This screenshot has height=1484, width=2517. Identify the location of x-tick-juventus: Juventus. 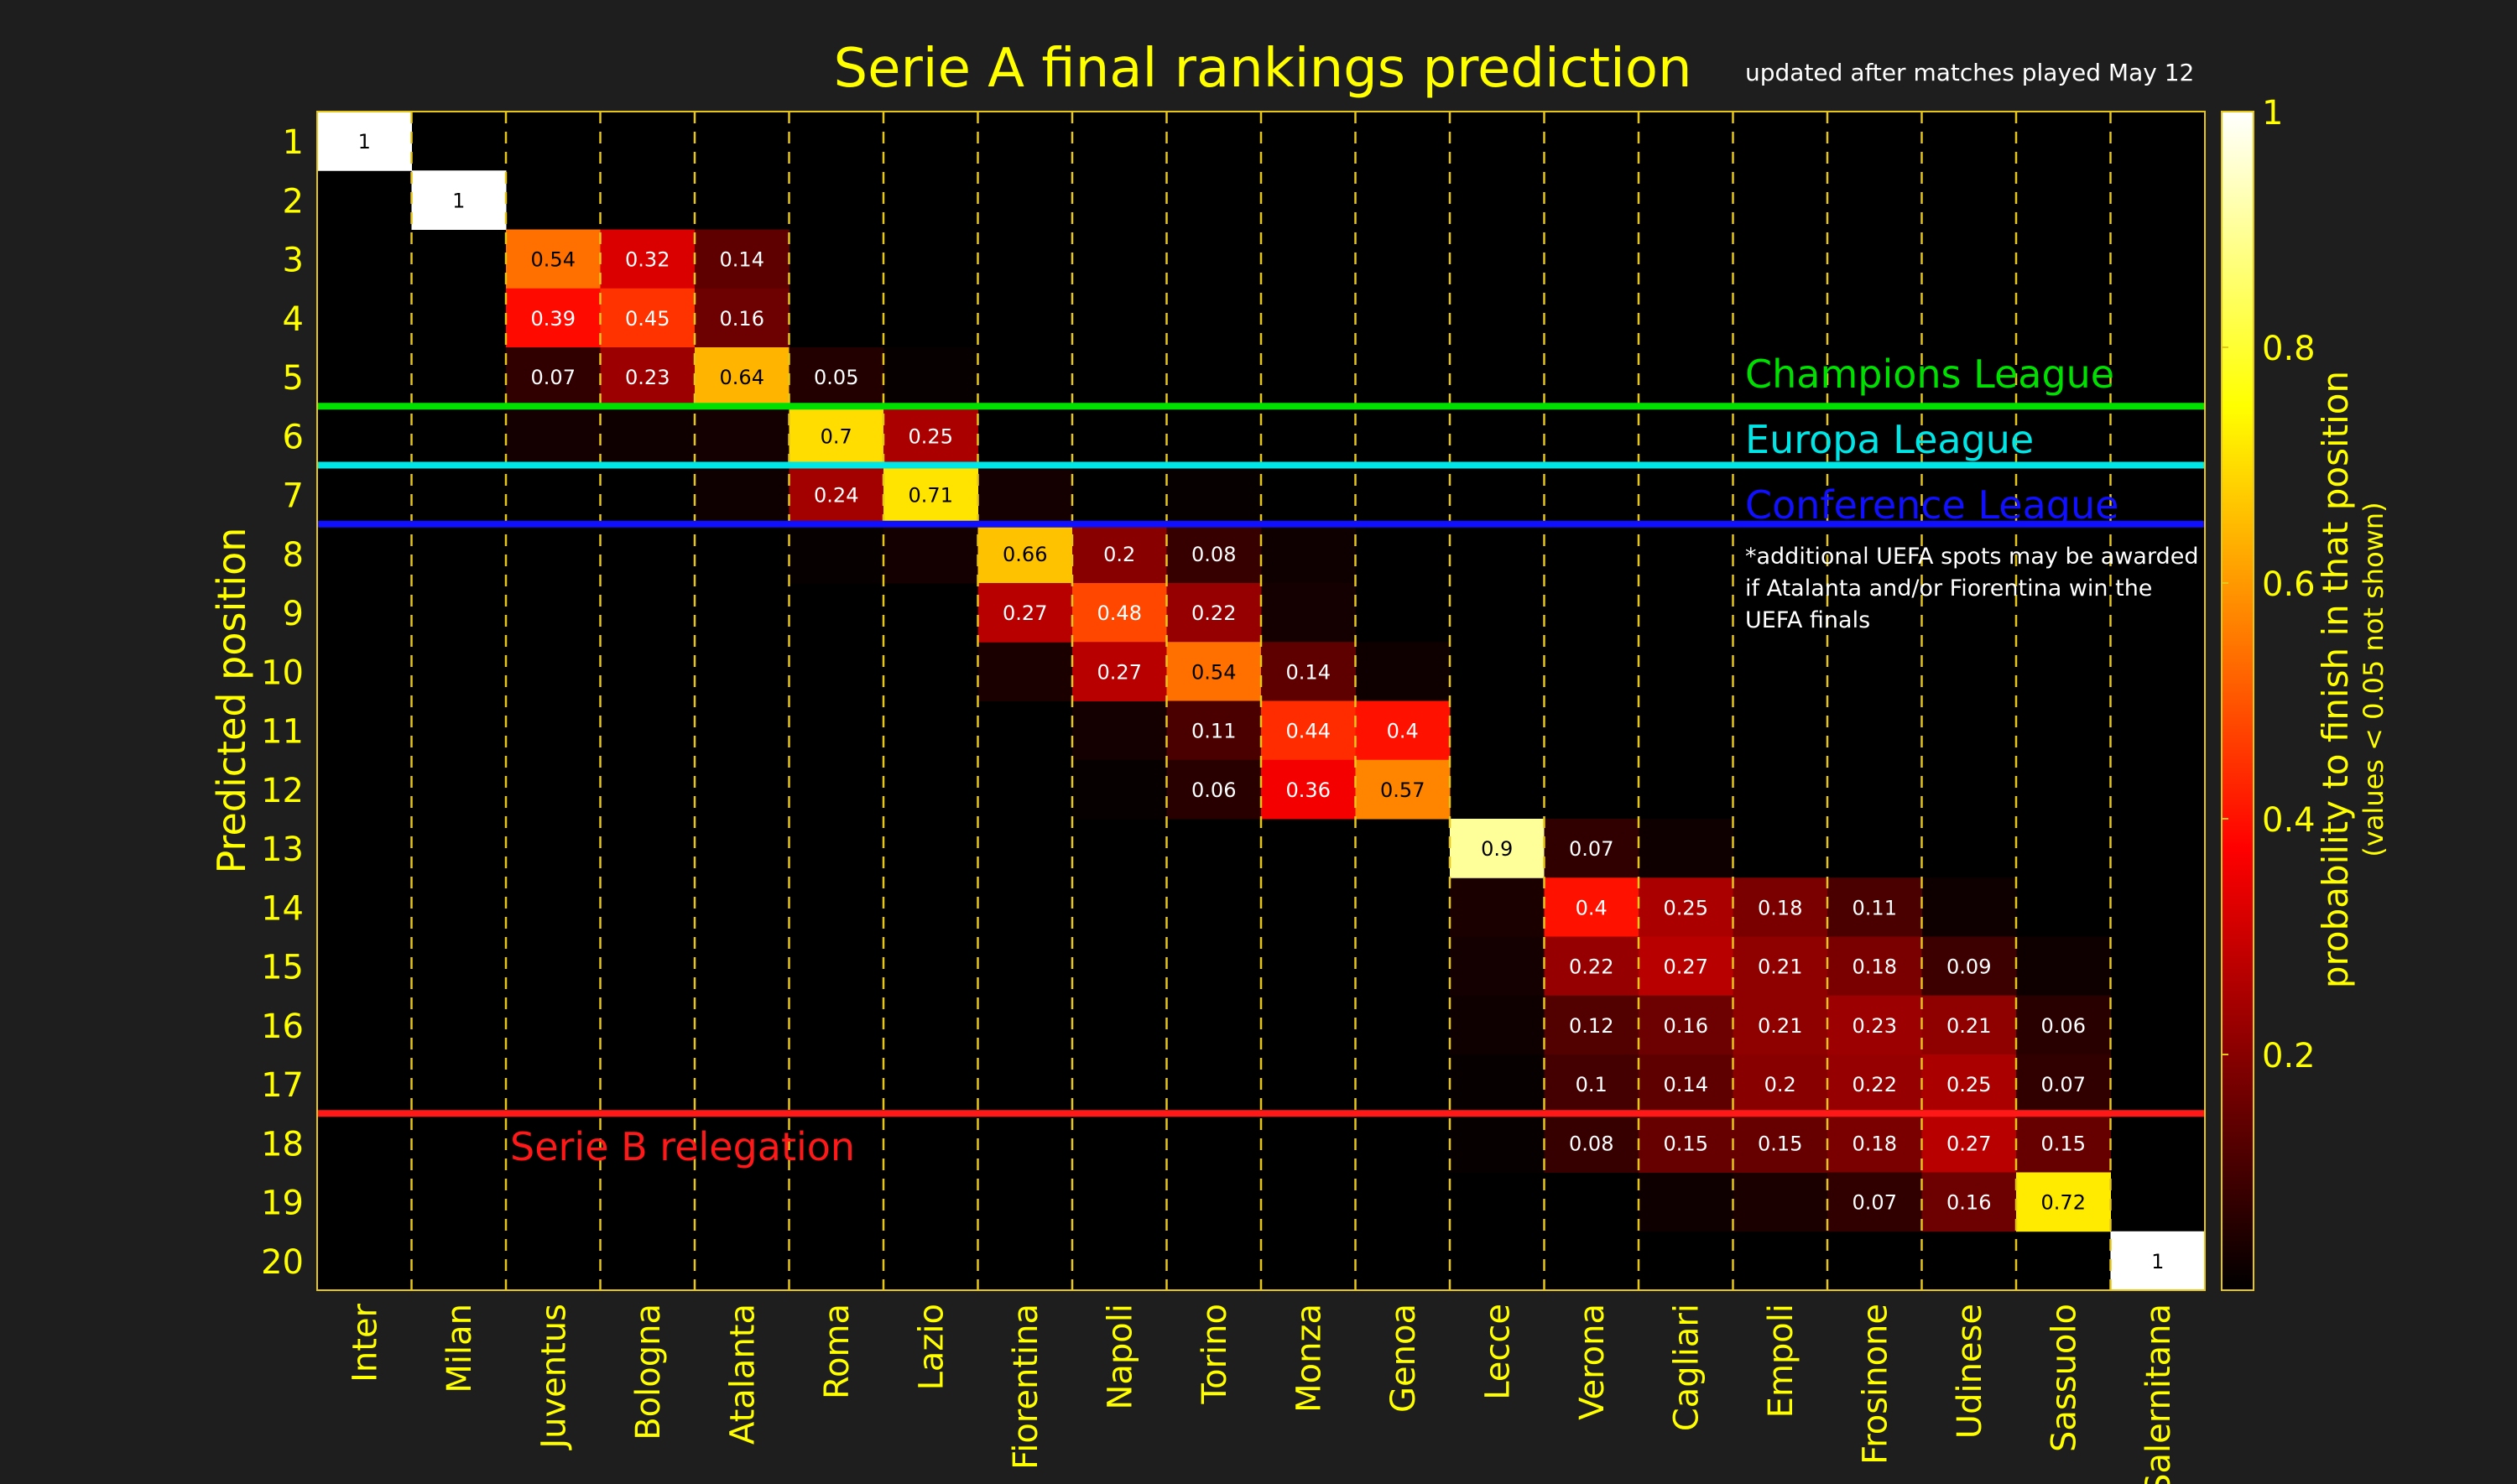
(553, 1377).